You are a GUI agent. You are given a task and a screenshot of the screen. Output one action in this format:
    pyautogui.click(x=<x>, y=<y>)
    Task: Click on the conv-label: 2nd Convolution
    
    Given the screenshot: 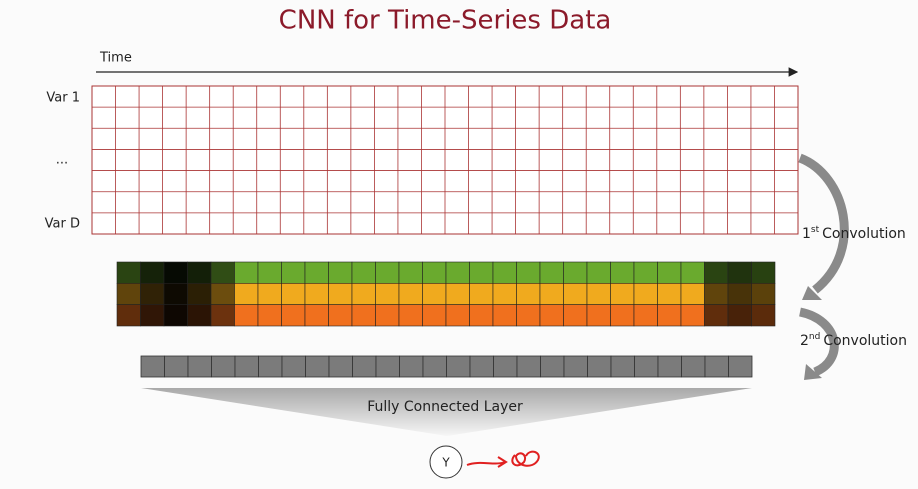 What is the action you would take?
    pyautogui.click(x=853, y=341)
    